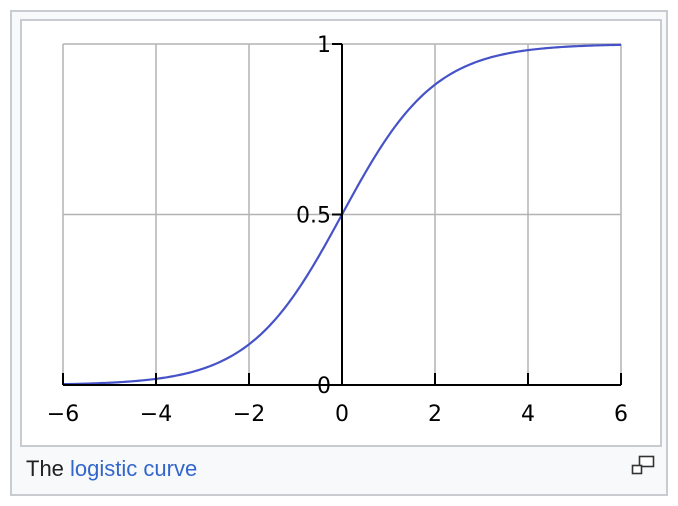 This screenshot has height=506, width=678. Describe the element at coordinates (134, 468) in the screenshot. I see `logistic-curve-link: logistic curve` at that location.